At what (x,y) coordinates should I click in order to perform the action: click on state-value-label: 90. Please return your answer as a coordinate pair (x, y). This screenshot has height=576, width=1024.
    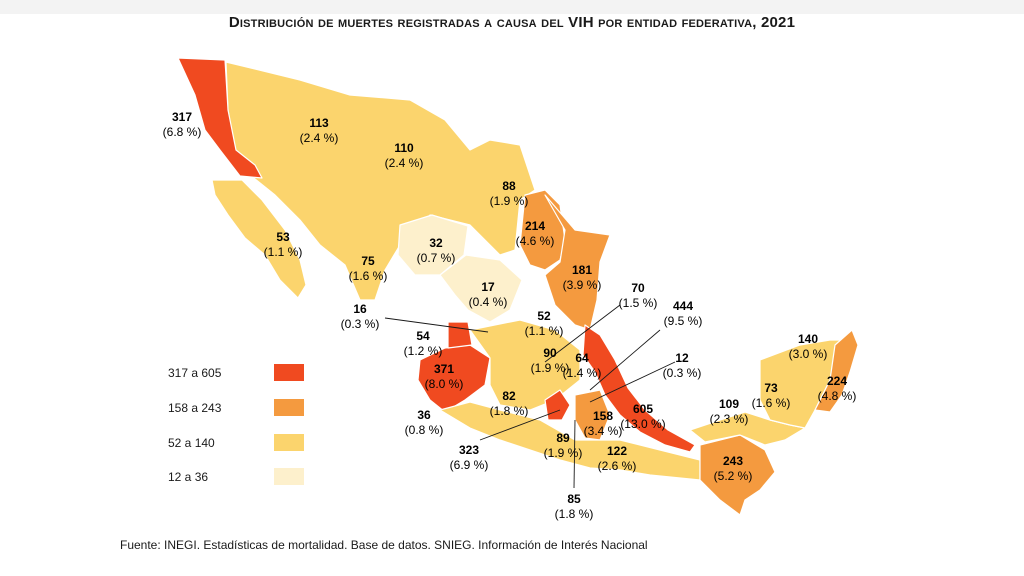
    Looking at the image, I should click on (550, 353).